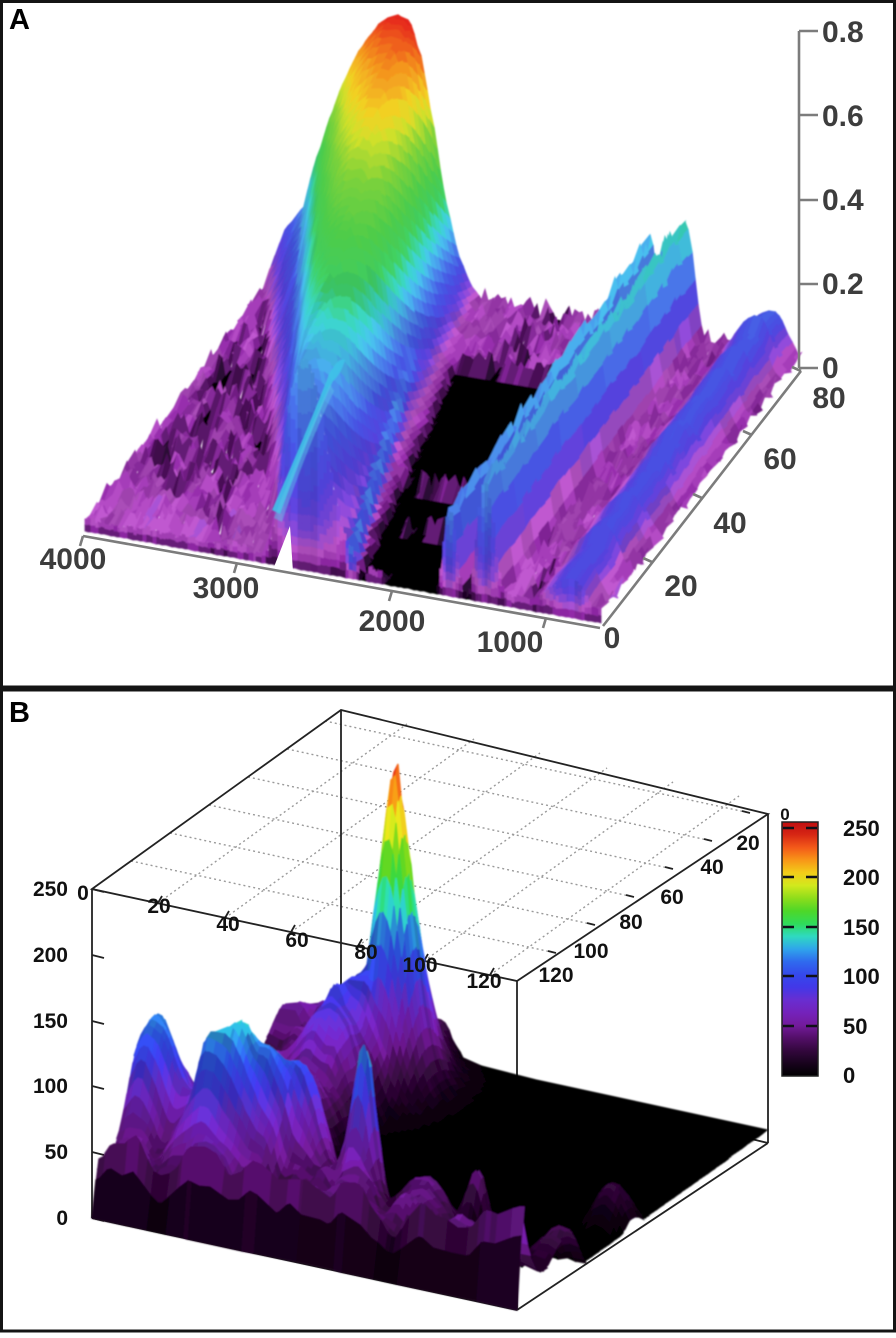 The height and width of the screenshot is (1338, 896). What do you see at coordinates (843, 32) in the screenshot?
I see `svg-text: 0.8` at bounding box center [843, 32].